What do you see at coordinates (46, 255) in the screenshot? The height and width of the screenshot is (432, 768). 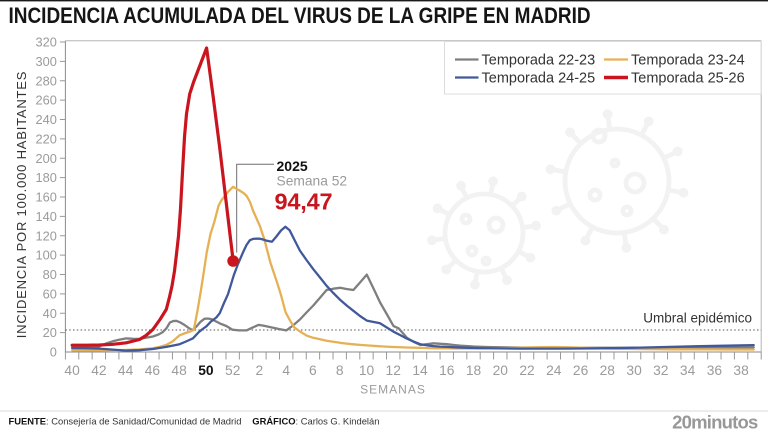 I see `svg-text: 100` at bounding box center [46, 255].